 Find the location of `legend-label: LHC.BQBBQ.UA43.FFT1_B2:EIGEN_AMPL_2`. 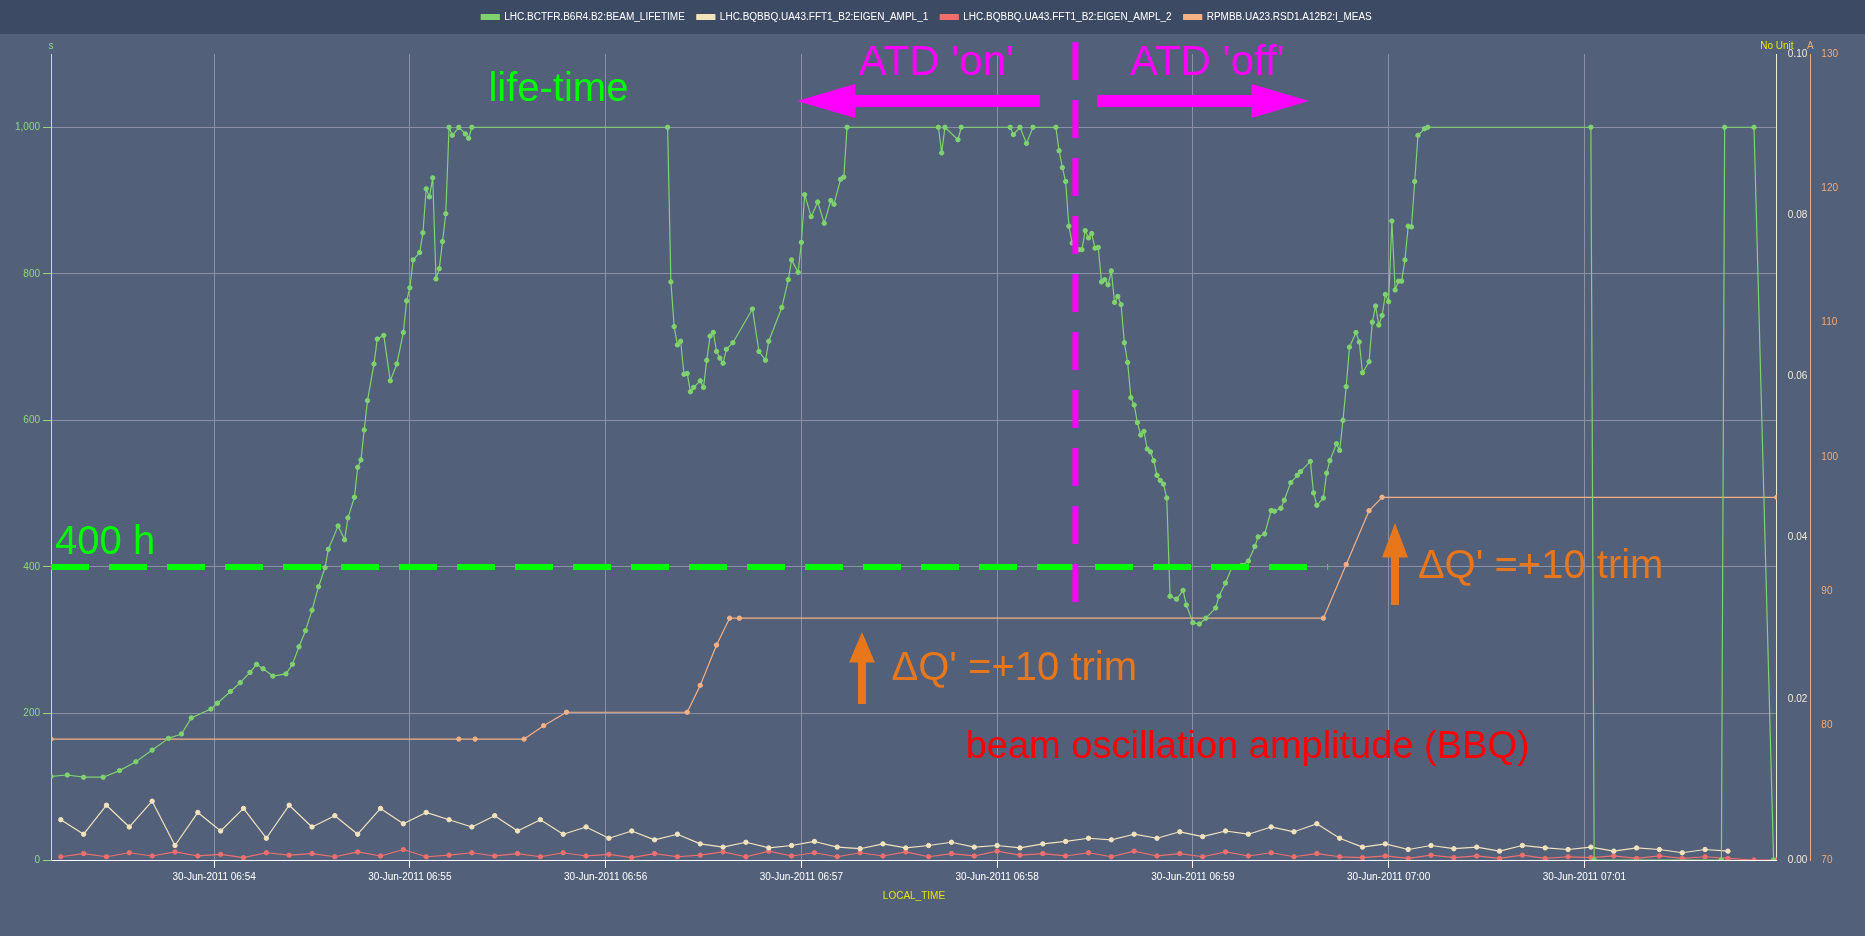

legend-label: LHC.BQBBQ.UA43.FFT1_B2:EIGEN_AMPL_2 is located at coordinates (1068, 16).